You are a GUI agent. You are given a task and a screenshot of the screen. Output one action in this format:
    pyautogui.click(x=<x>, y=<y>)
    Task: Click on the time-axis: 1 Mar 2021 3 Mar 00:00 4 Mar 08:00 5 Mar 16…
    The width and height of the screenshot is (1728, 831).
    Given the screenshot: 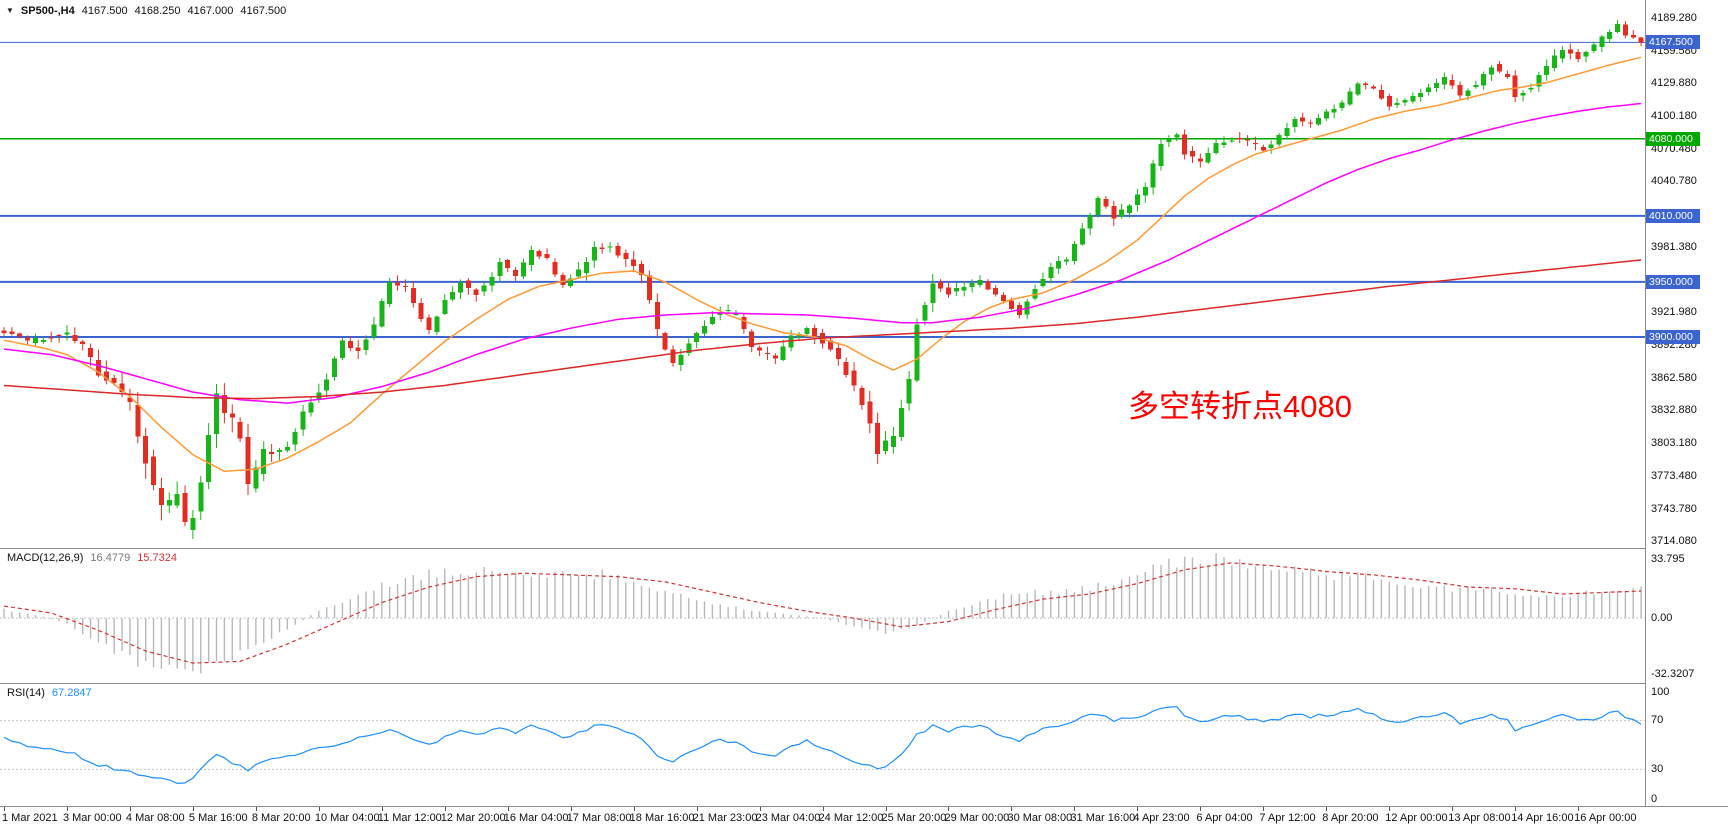 What is the action you would take?
    pyautogui.click(x=864, y=818)
    